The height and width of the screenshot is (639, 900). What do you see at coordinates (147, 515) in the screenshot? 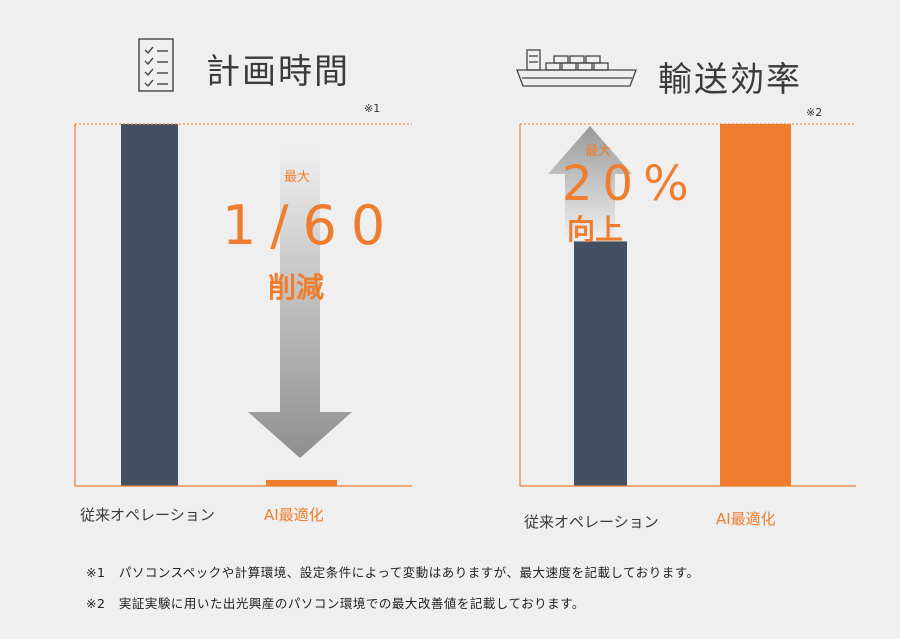
I see `category-label-conventional-1: 従来オペレーション` at bounding box center [147, 515].